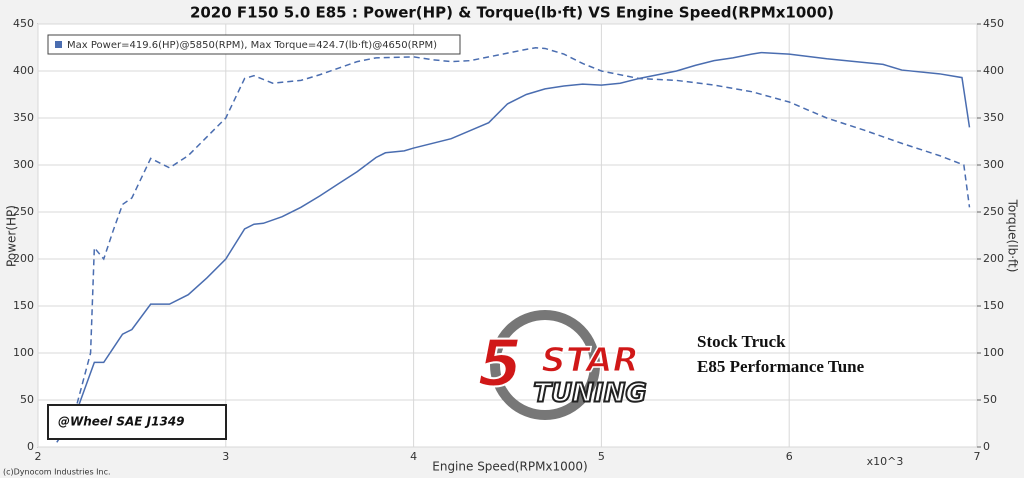 The image size is (1024, 478). What do you see at coordinates (993, 258) in the screenshot?
I see `y2-tick-label: 200` at bounding box center [993, 258].